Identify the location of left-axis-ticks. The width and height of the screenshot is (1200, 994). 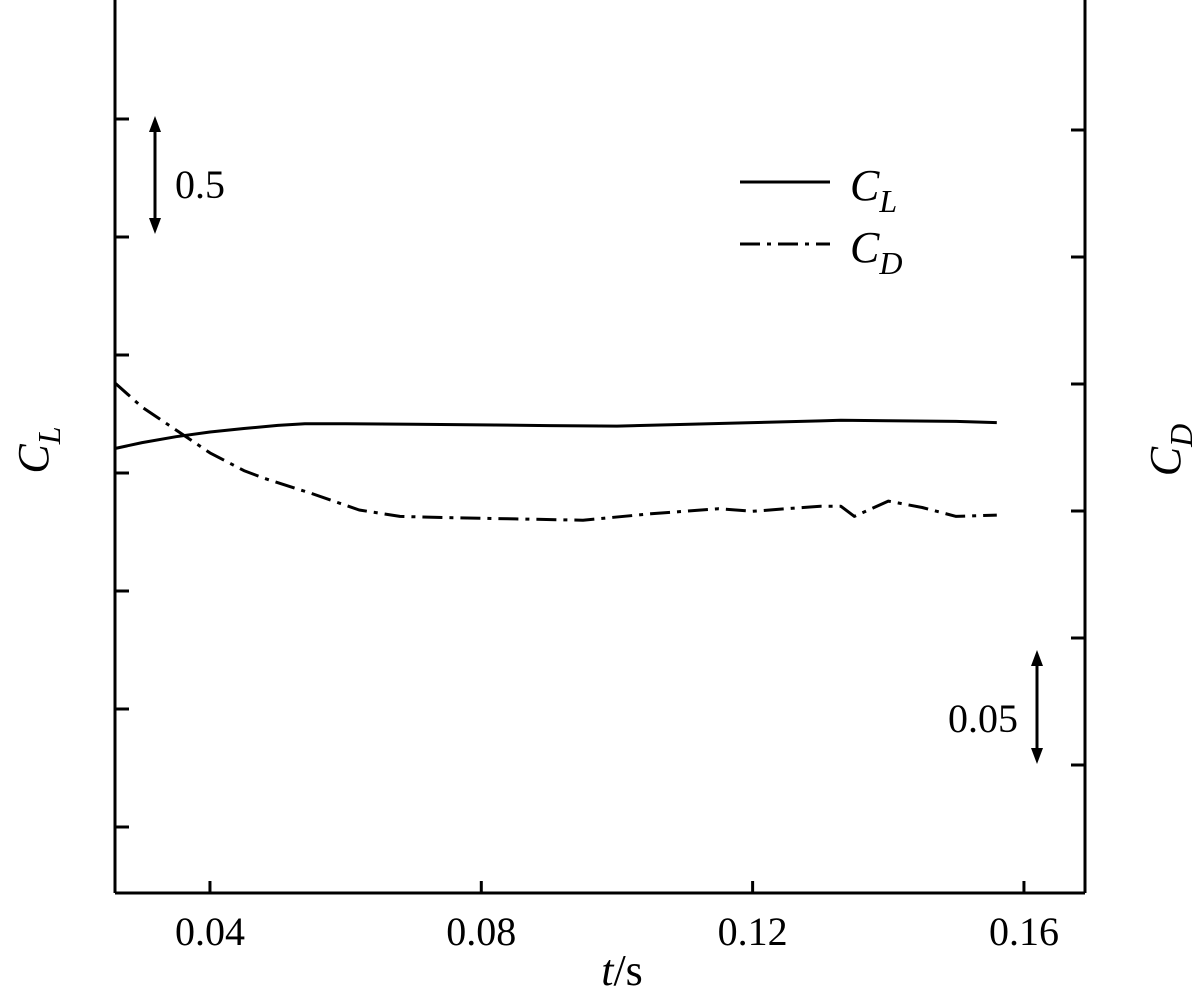
(122, 473).